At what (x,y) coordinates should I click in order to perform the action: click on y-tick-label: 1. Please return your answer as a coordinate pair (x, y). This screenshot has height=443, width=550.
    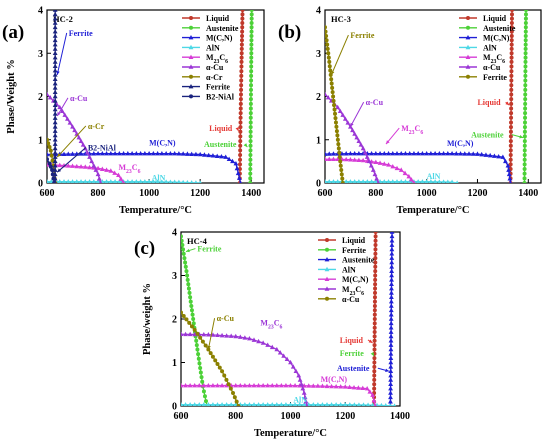
    Looking at the image, I should click on (174, 363).